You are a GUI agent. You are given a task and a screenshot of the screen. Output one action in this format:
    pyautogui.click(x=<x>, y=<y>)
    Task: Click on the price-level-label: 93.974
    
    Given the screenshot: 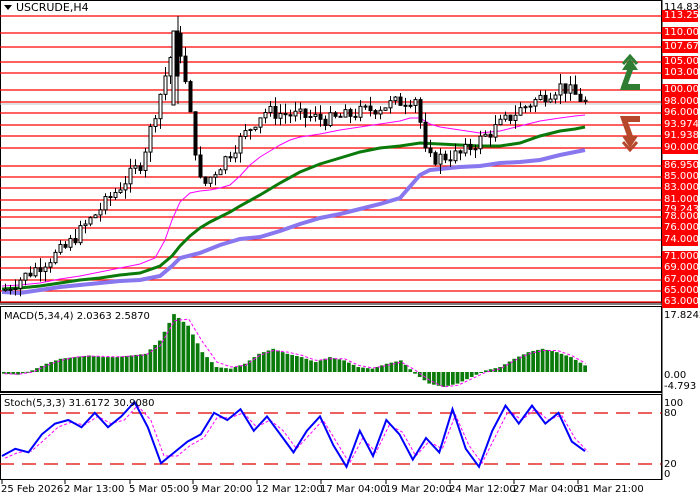 What is the action you would take?
    pyautogui.click(x=680, y=125)
    